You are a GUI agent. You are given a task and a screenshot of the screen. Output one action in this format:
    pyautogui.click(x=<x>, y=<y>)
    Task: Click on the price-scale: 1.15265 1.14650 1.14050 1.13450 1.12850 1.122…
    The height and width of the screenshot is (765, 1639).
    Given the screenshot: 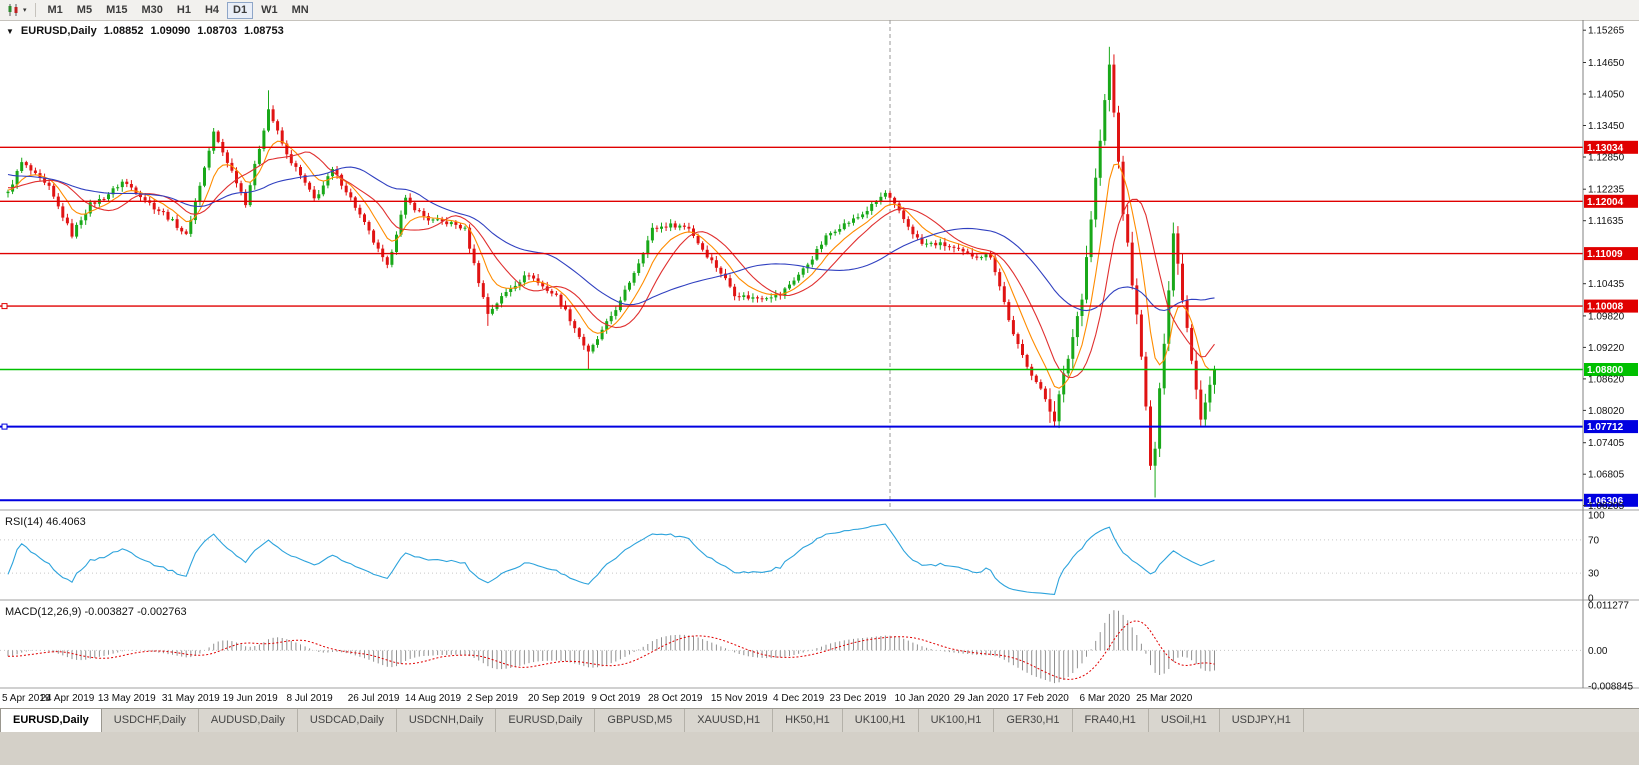 What is the action you would take?
    pyautogui.click(x=1604, y=269)
    